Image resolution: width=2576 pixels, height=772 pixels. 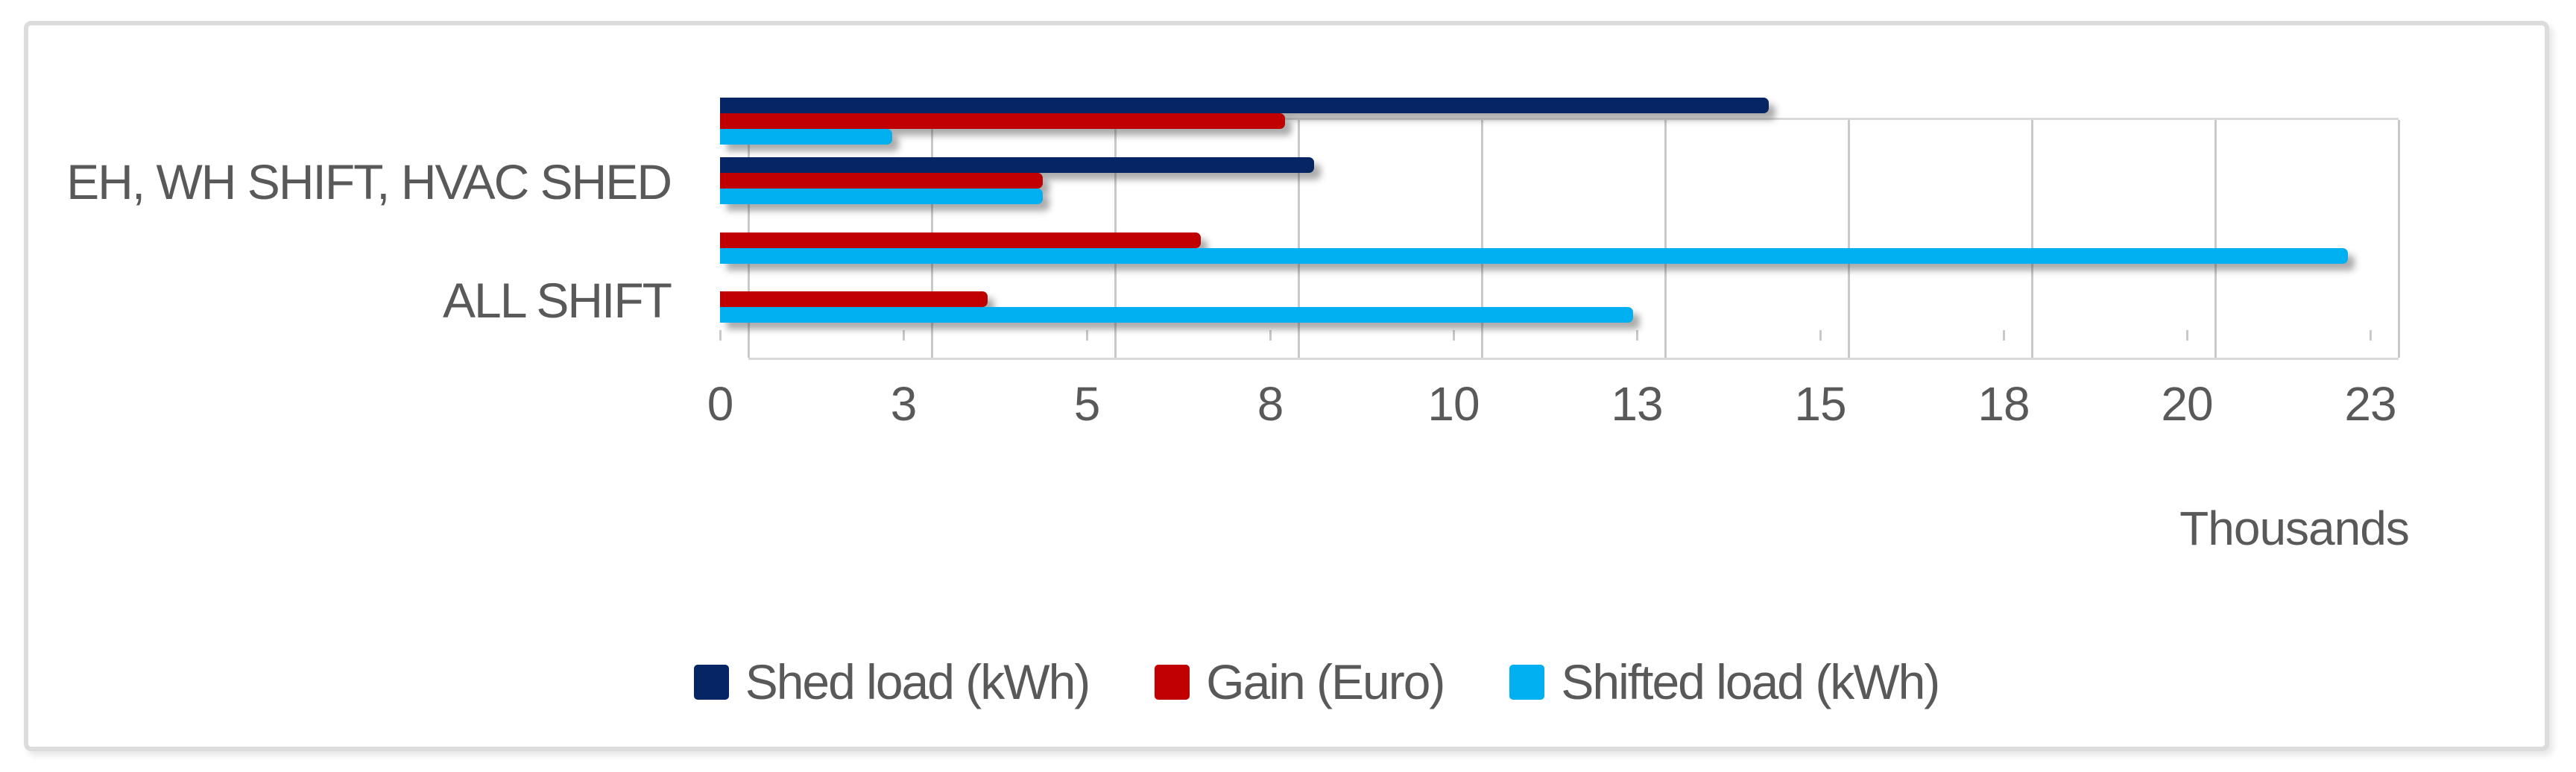 I want to click on bar-shed-load-kwh-cat1, so click(x=1244, y=105).